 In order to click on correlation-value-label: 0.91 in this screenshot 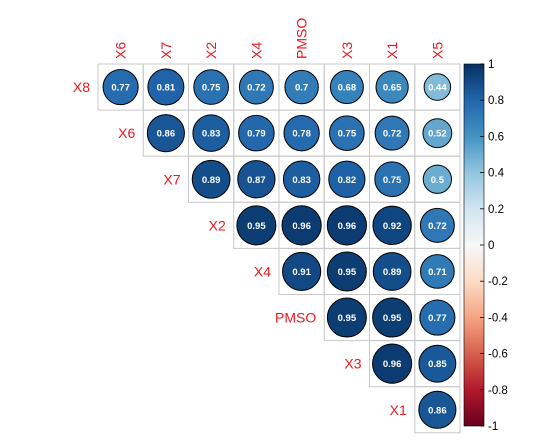, I will do `click(301, 272)`.